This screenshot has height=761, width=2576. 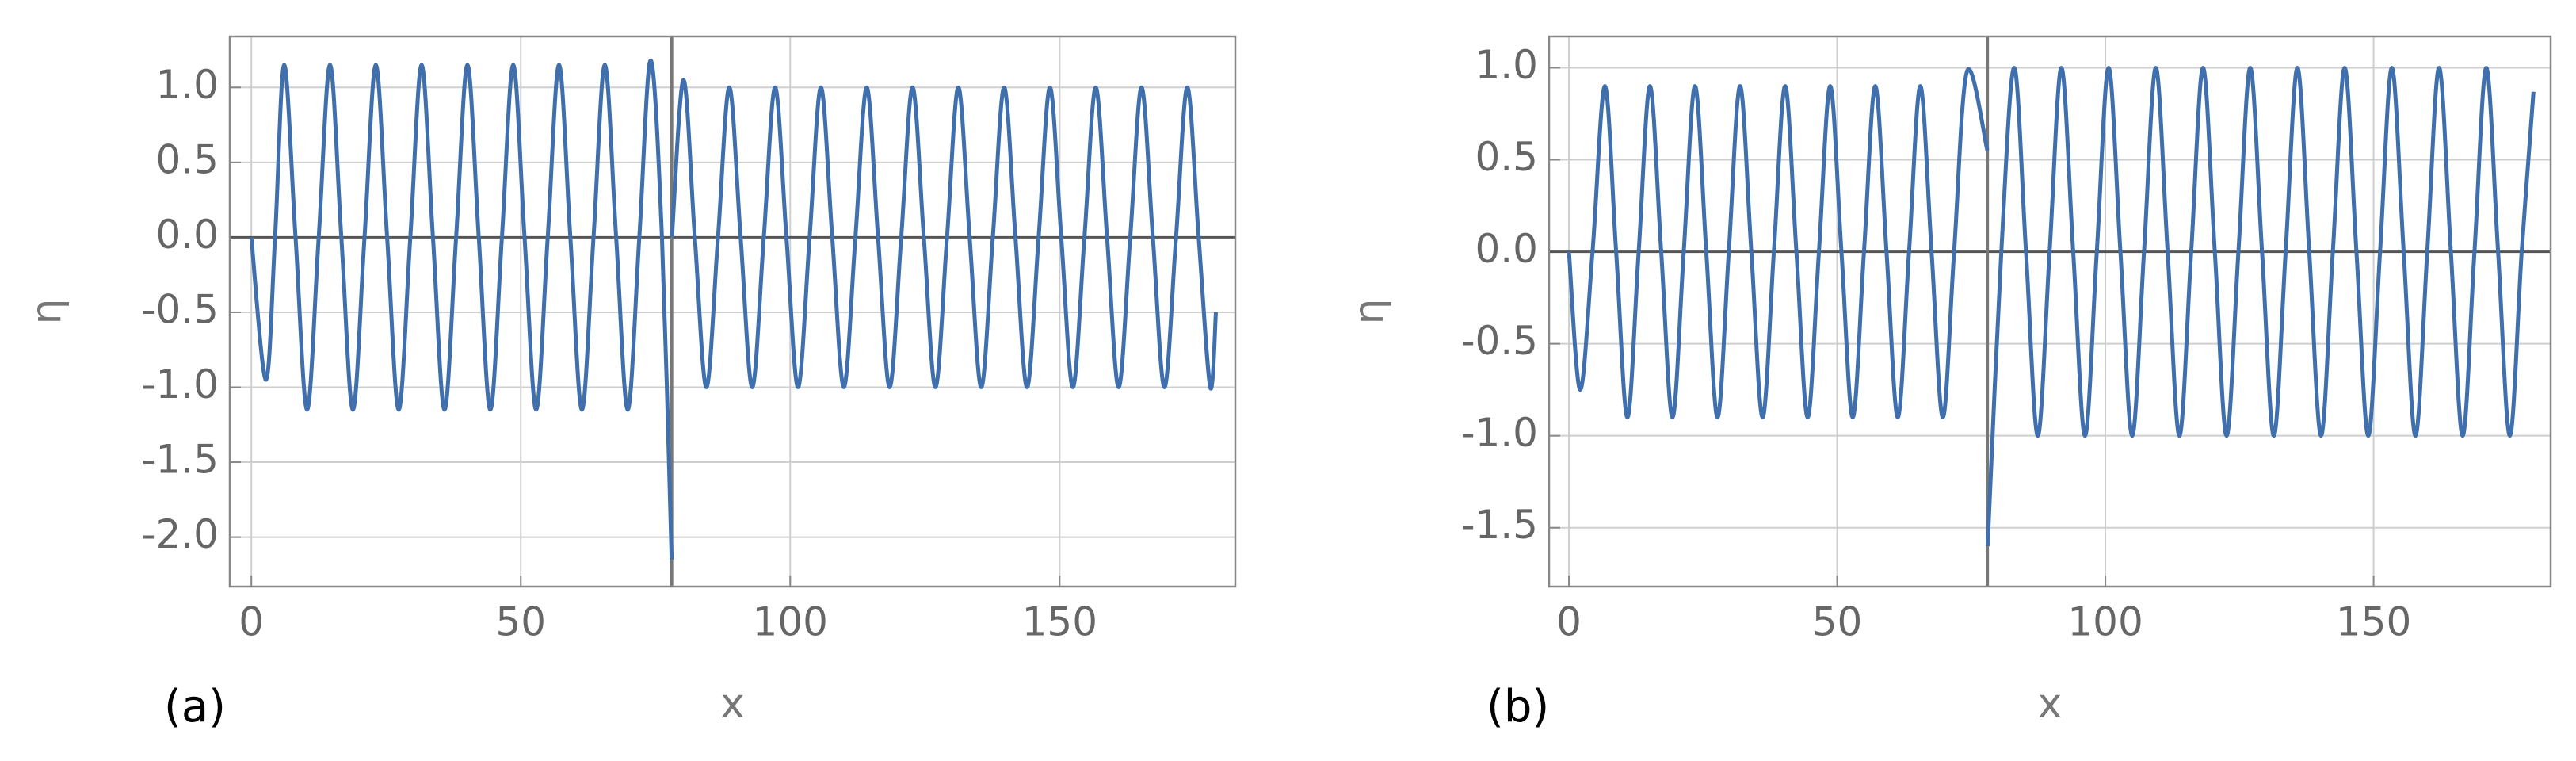 I want to click on panel-label: (a), so click(x=195, y=706).